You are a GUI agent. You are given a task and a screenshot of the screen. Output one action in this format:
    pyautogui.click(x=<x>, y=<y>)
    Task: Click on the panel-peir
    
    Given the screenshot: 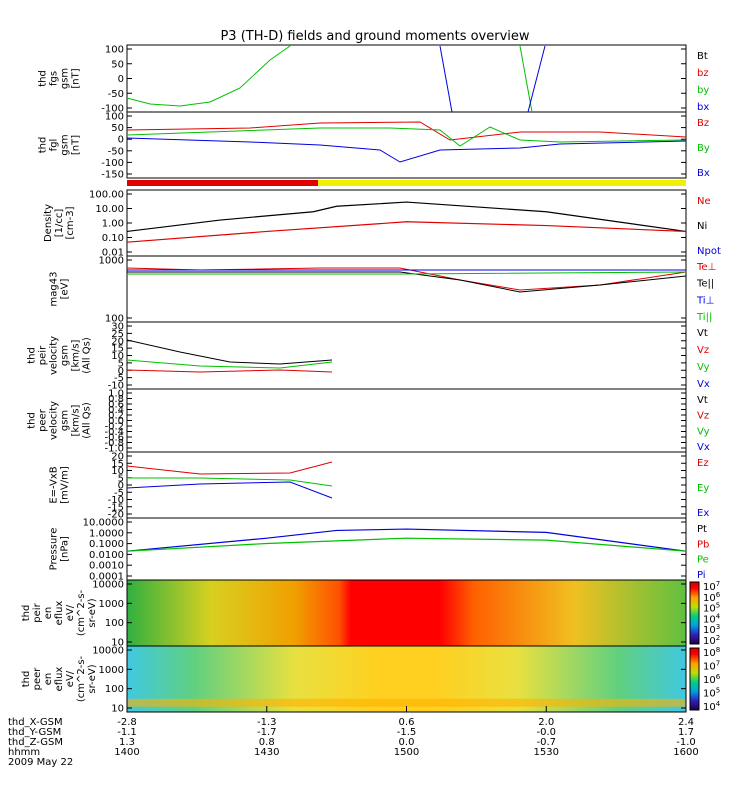 What is the action you would take?
    pyautogui.click(x=406, y=355)
    